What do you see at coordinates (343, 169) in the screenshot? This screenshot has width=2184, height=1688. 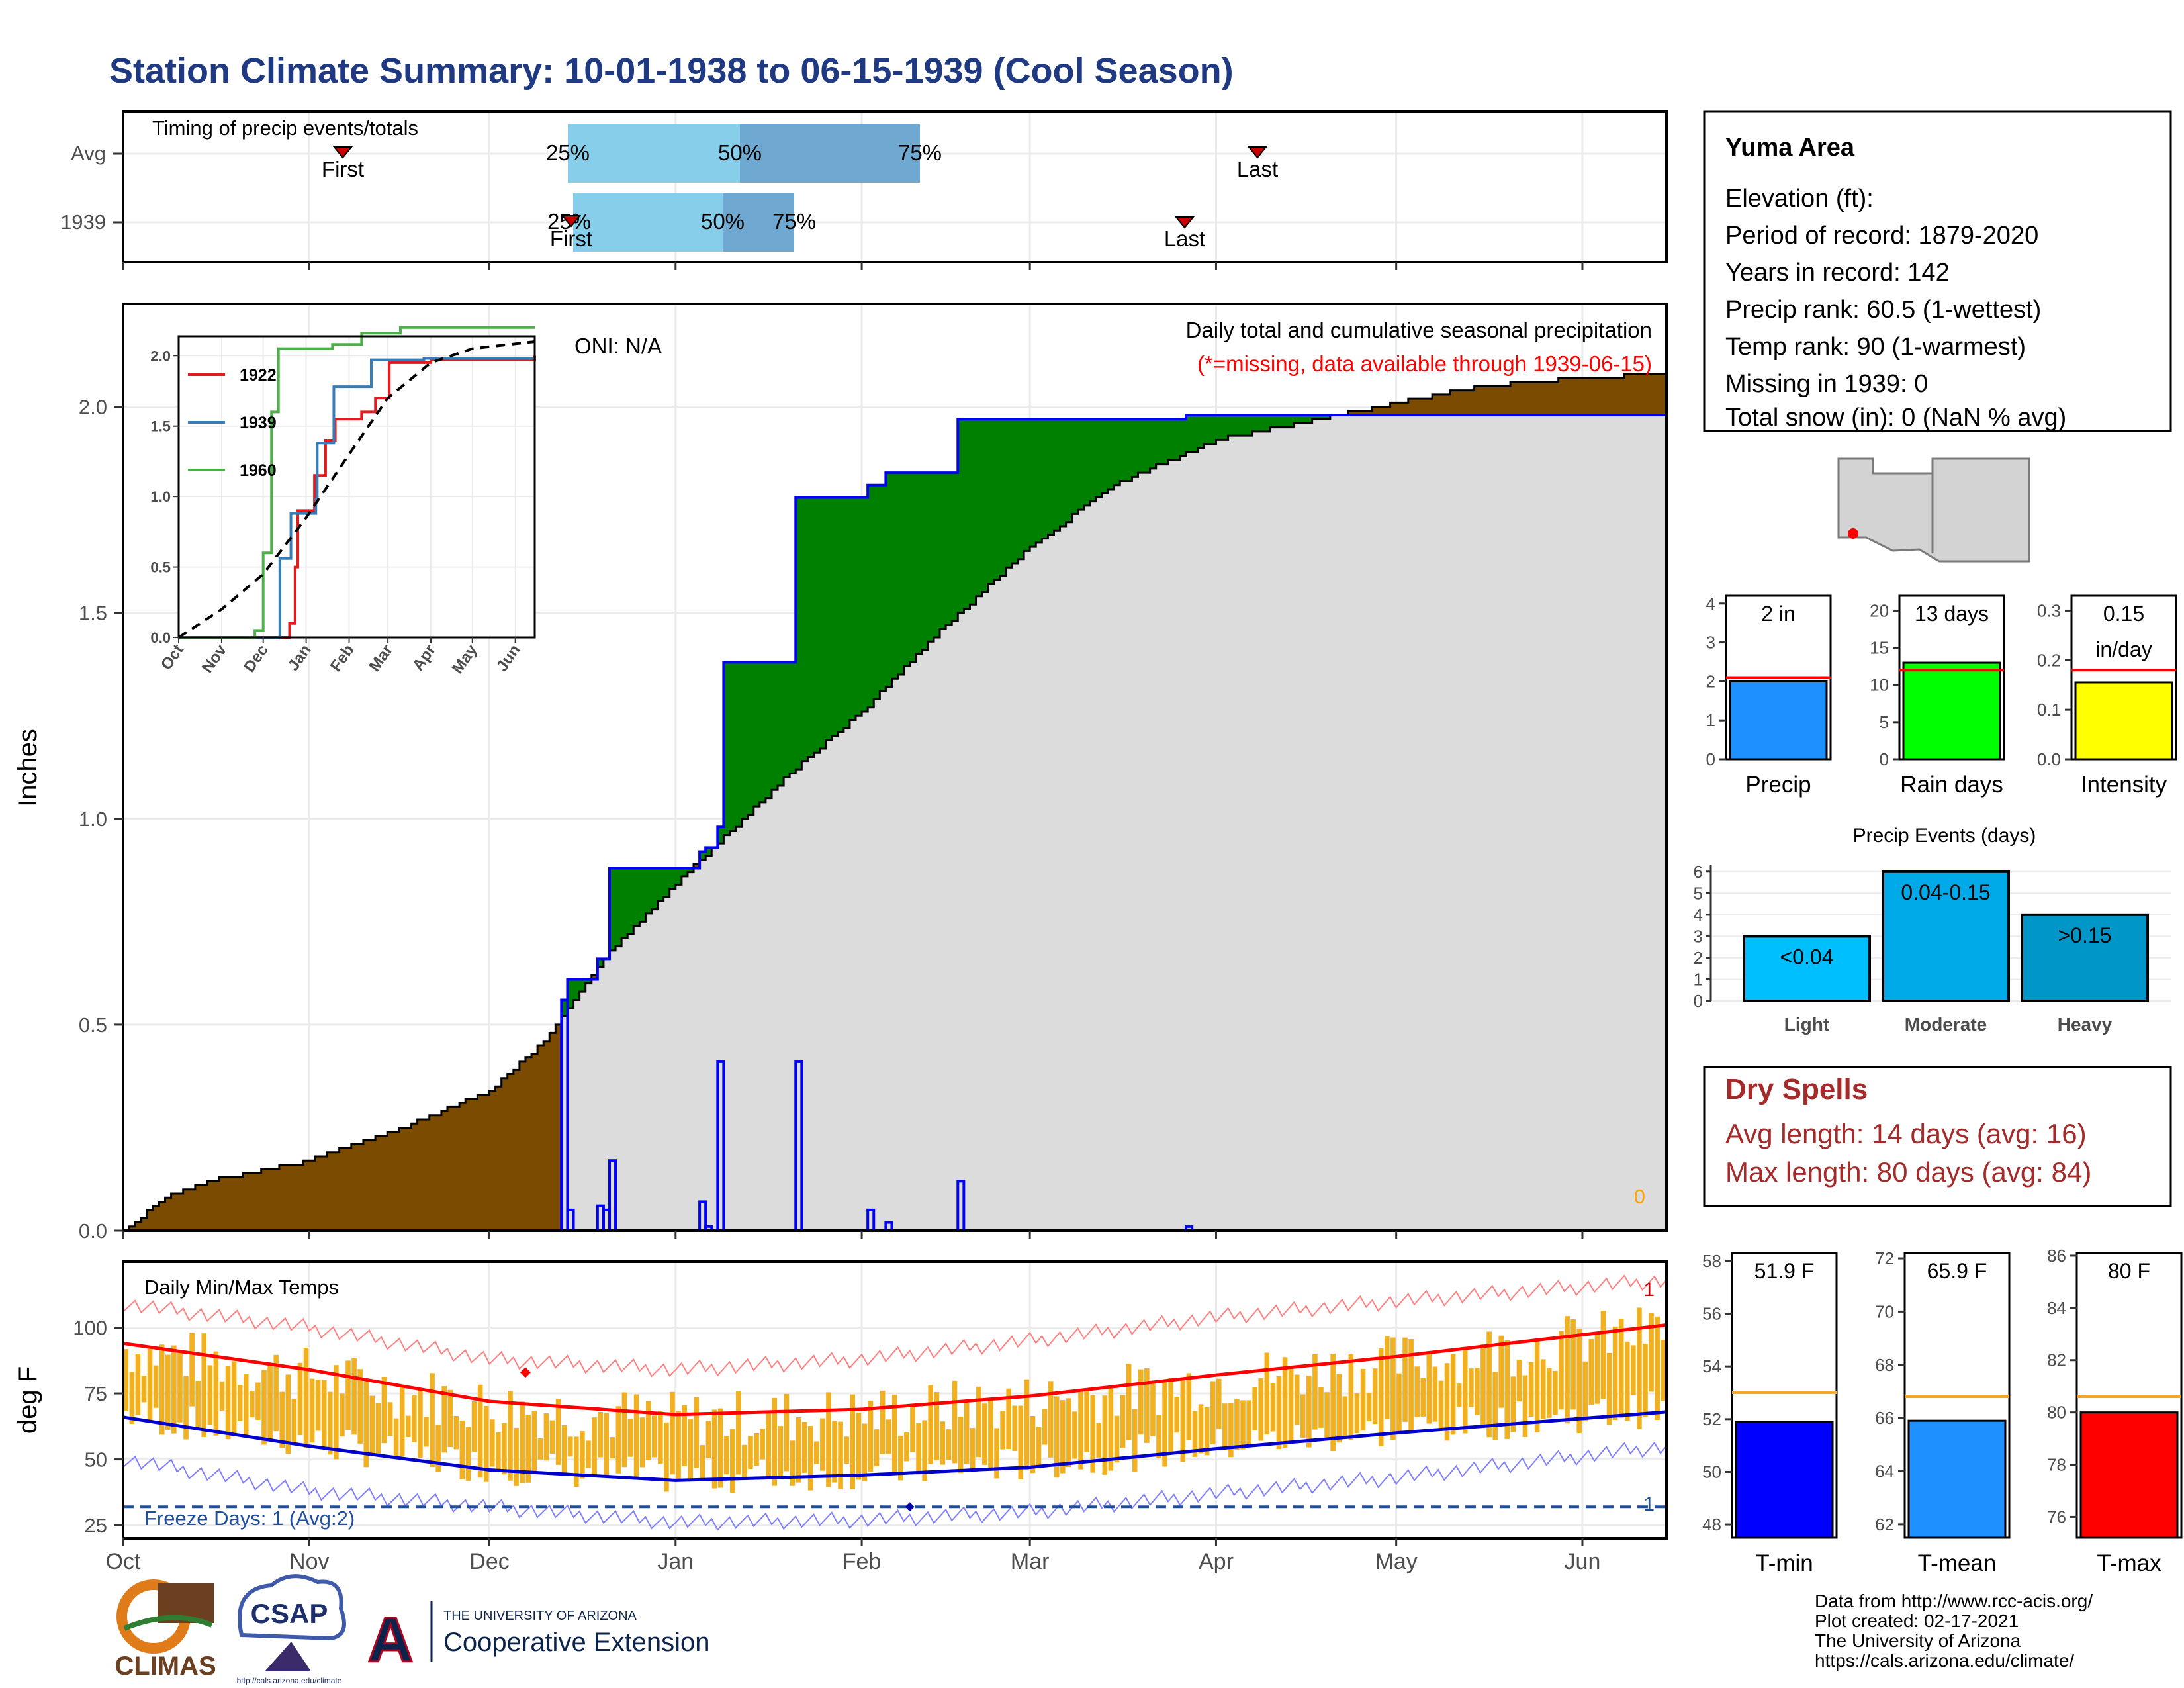 I see `avg-first-label: First` at bounding box center [343, 169].